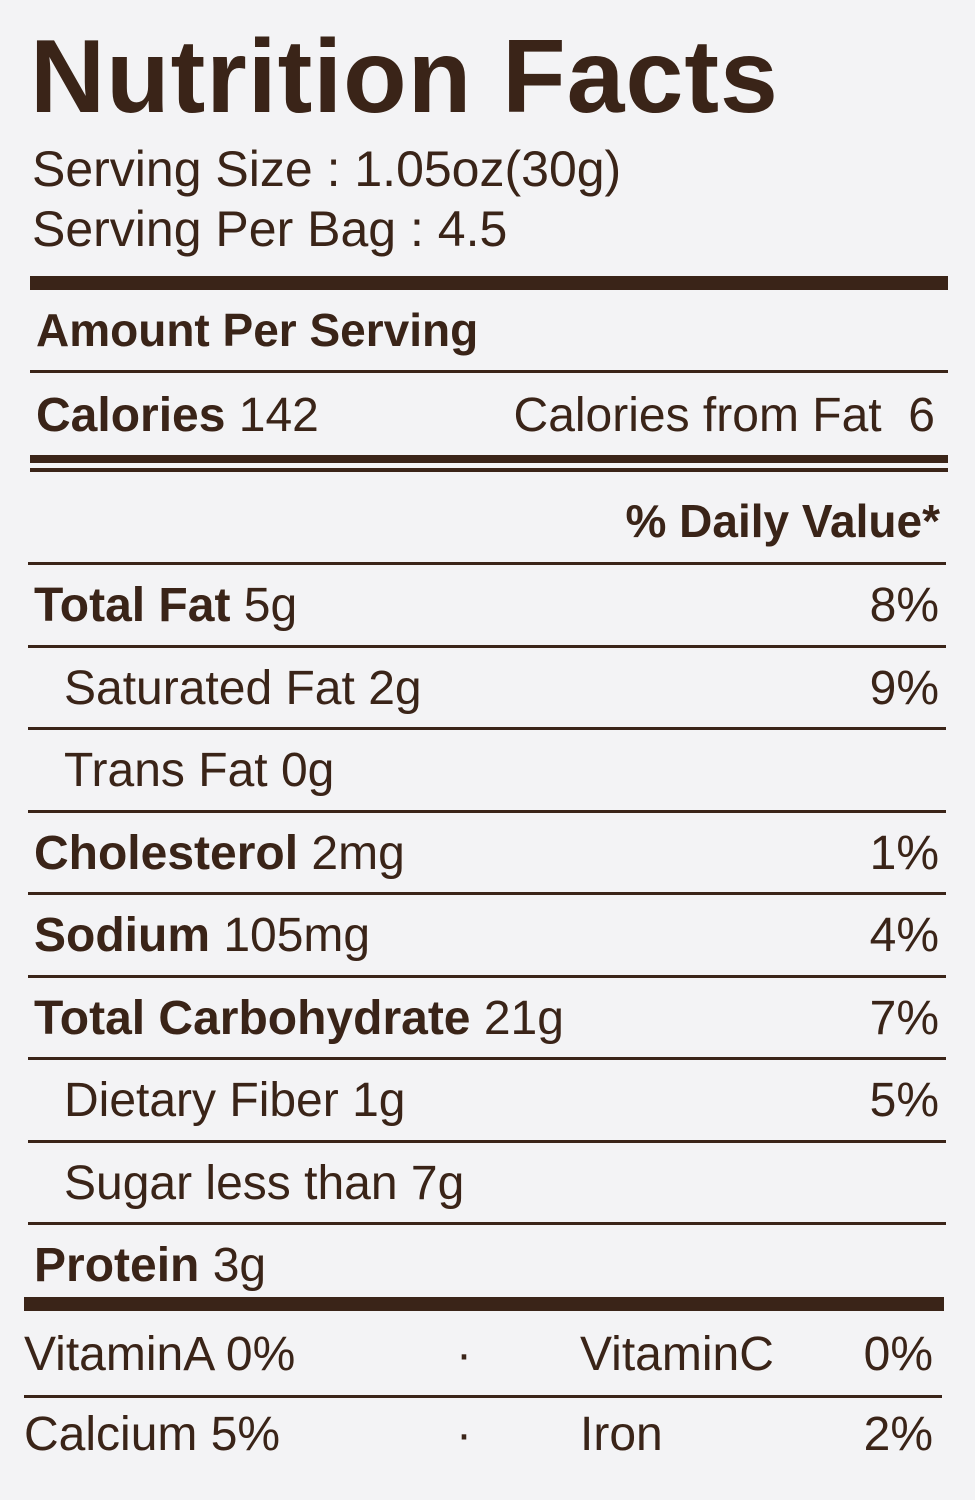 This screenshot has height=1500, width=975. I want to click on nutrient-name: Total Carbohydrate, so click(252, 1018).